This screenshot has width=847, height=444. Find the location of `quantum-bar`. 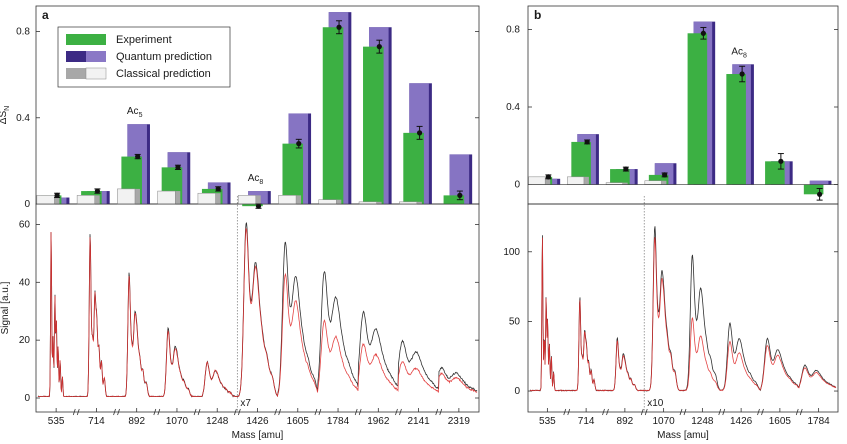

quantum-bar is located at coordinates (819, 182).